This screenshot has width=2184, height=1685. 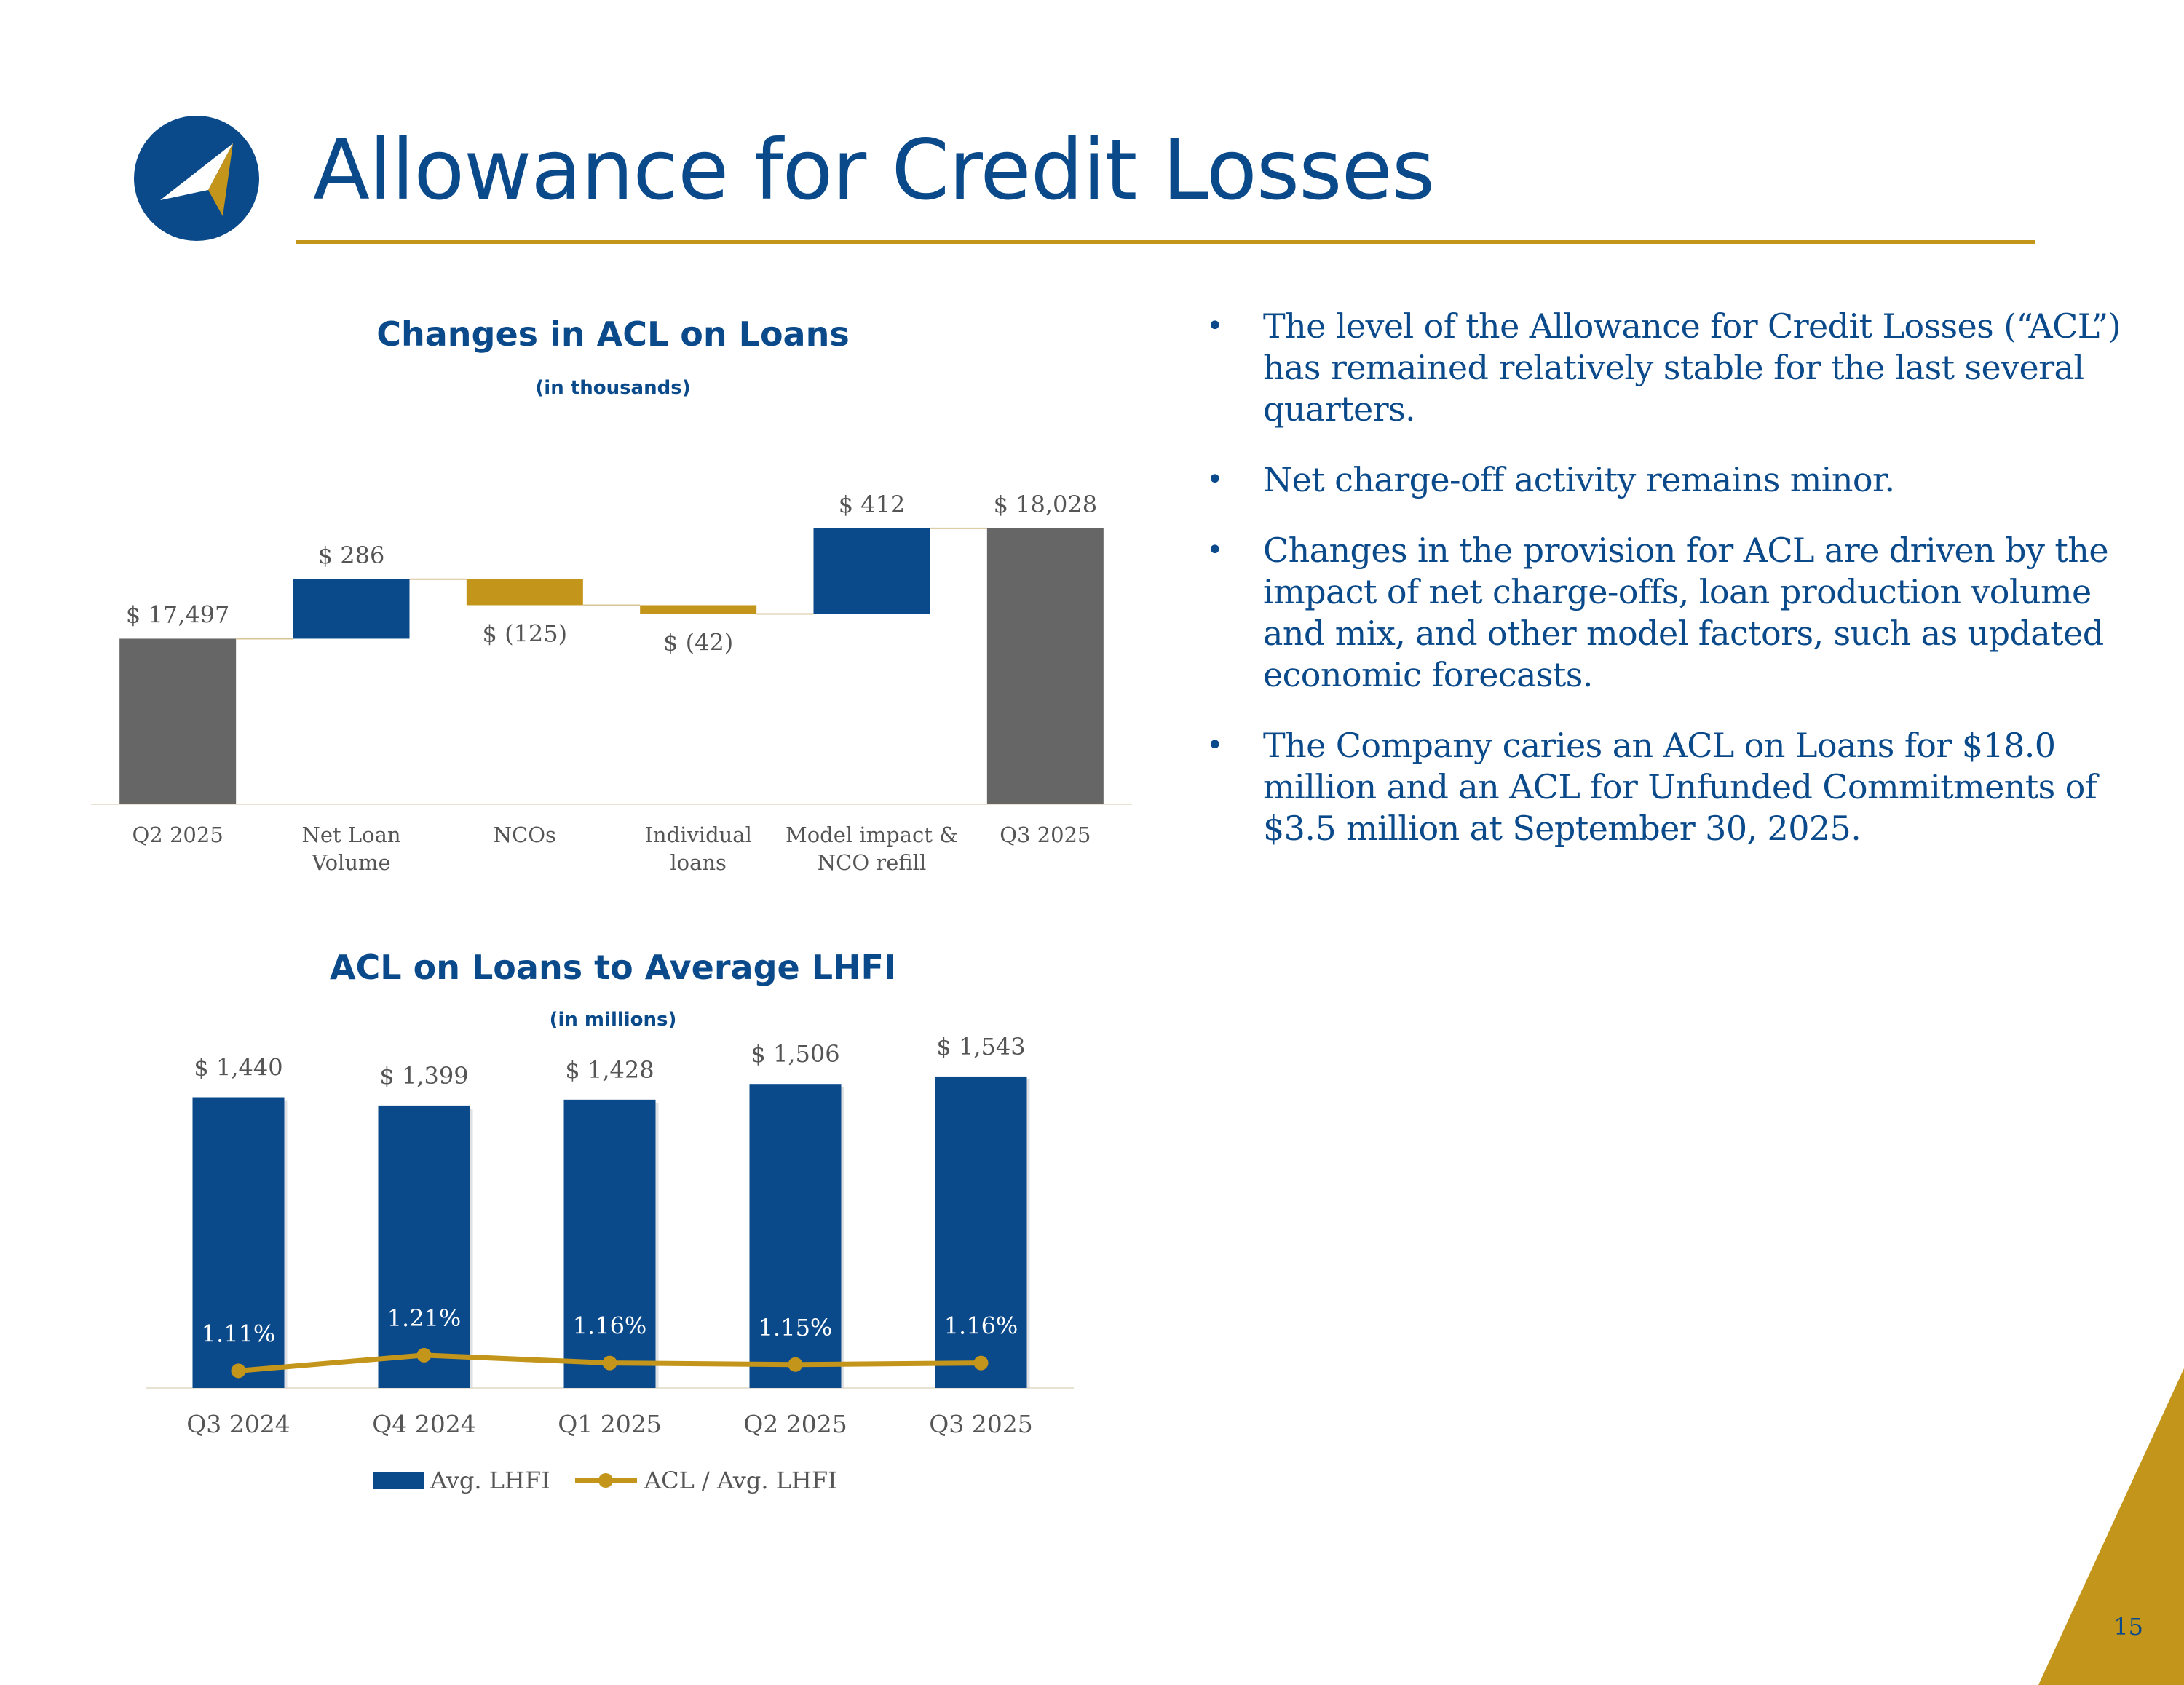 I want to click on page-title: Allowance for Credit Losses, so click(x=874, y=170).